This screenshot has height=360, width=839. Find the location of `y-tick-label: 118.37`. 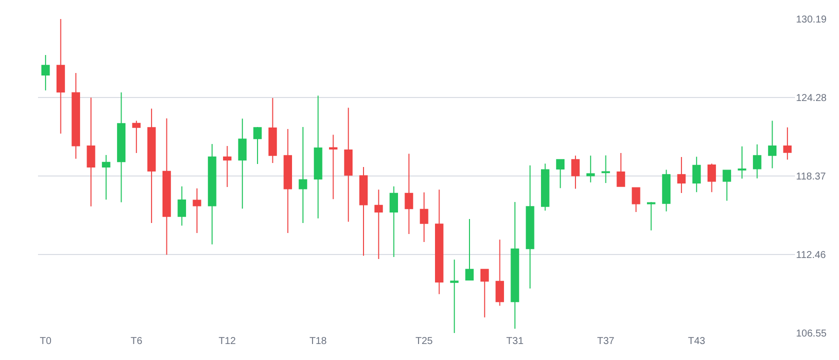

y-tick-label: 118.37 is located at coordinates (811, 177).